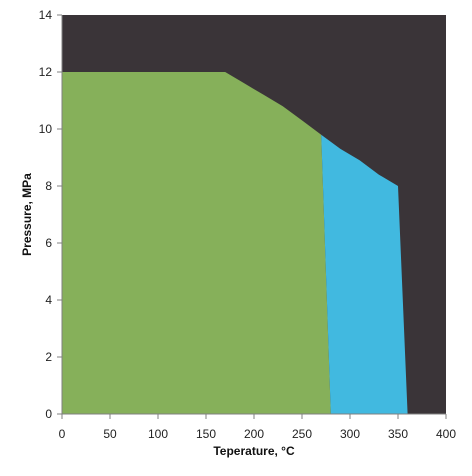  What do you see at coordinates (48, 243) in the screenshot?
I see `y-tick-label: 6` at bounding box center [48, 243].